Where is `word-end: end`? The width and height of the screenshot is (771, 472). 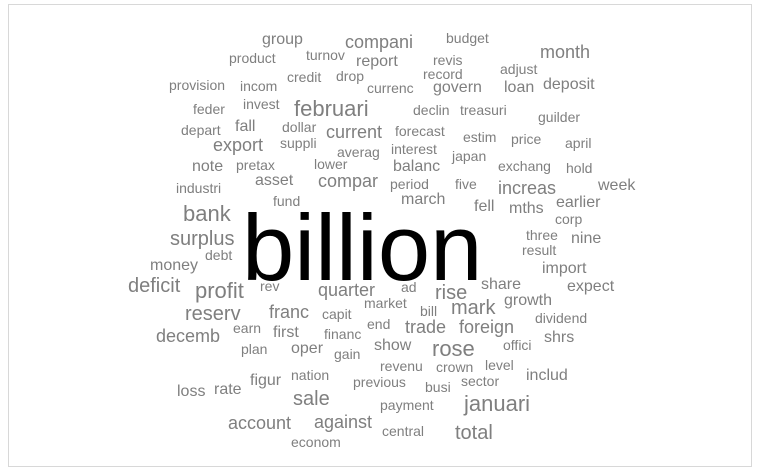 word-end: end is located at coordinates (379, 324).